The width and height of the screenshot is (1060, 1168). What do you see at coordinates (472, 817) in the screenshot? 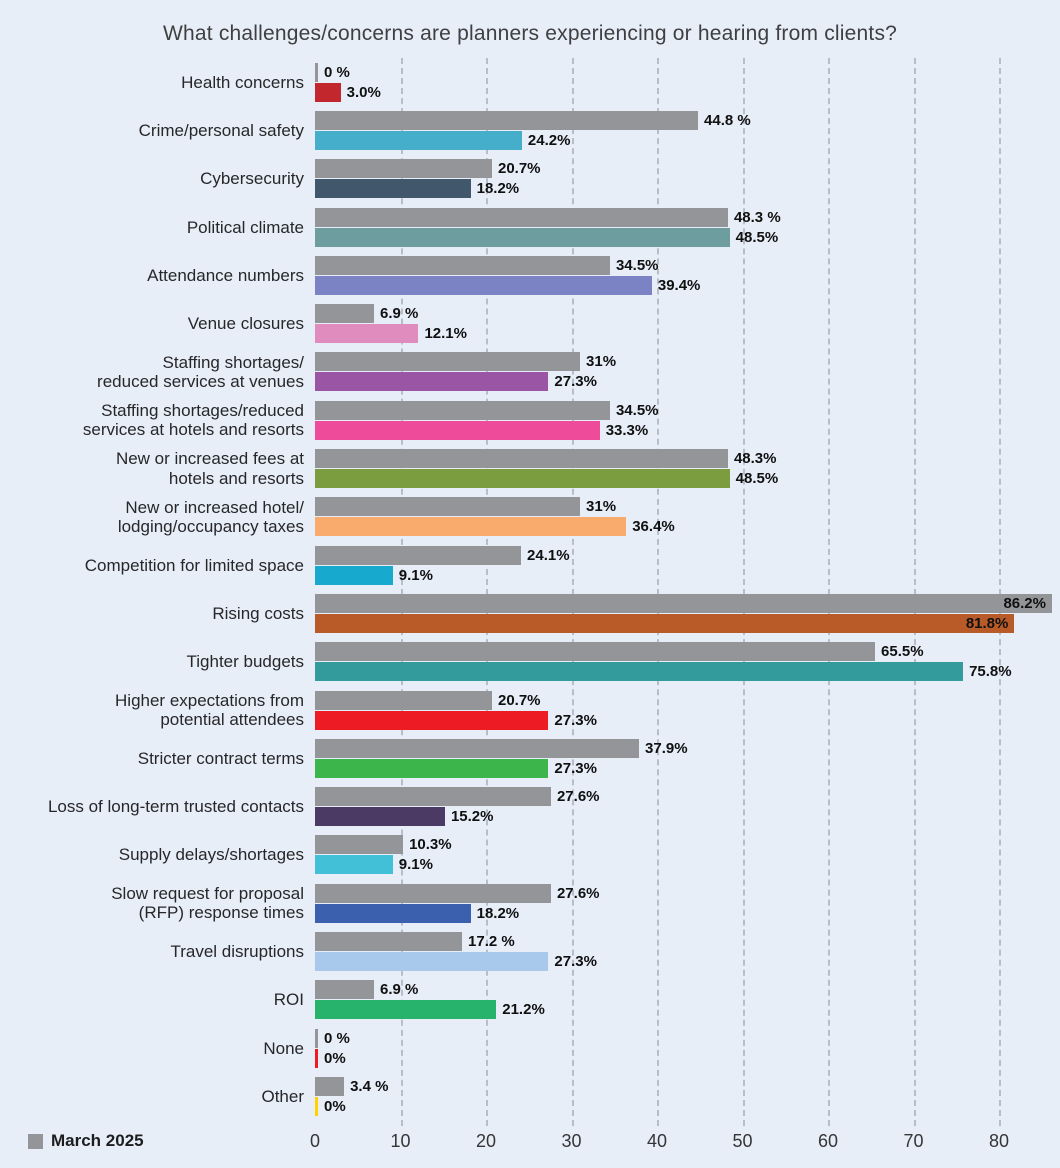
I see `bar-value-label: 15.2%` at bounding box center [472, 817].